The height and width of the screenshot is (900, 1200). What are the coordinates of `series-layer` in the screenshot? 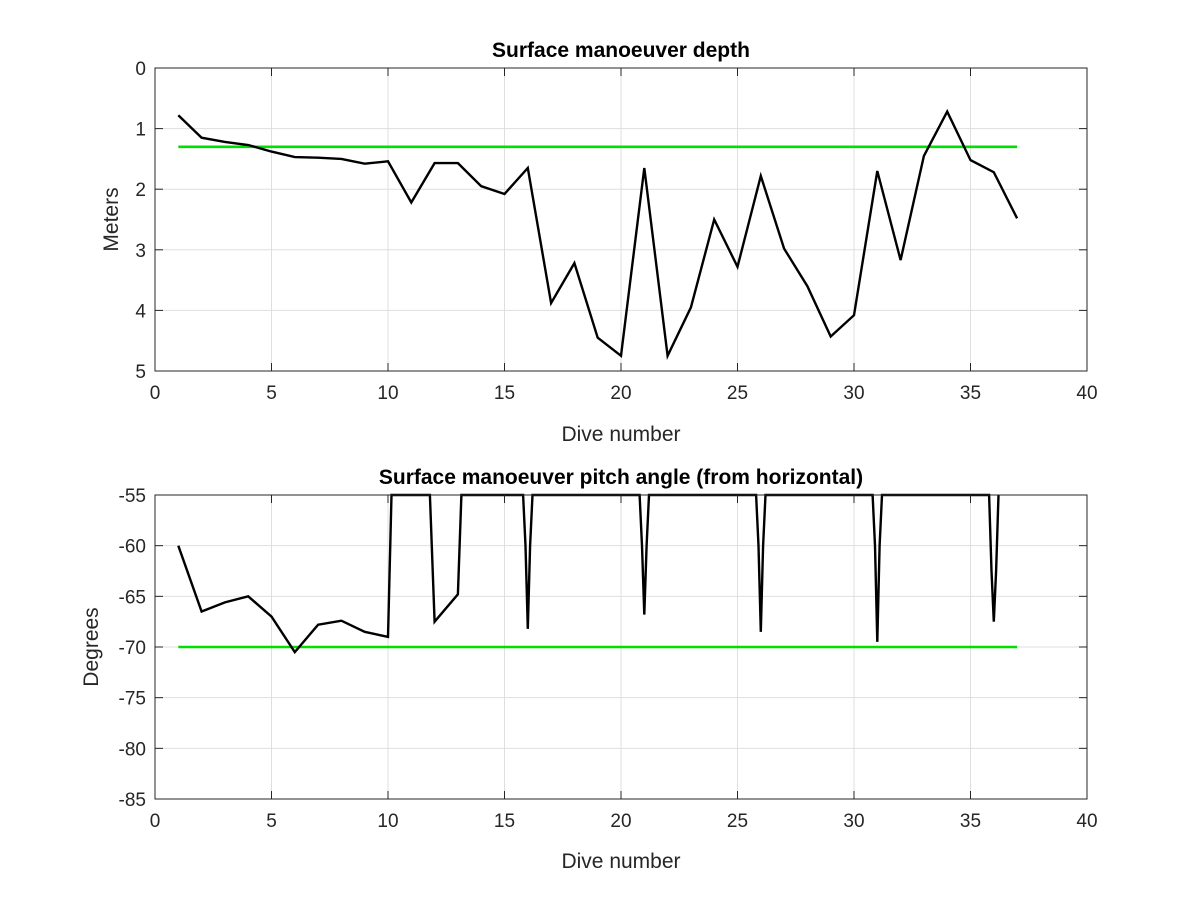 It's located at (597, 574).